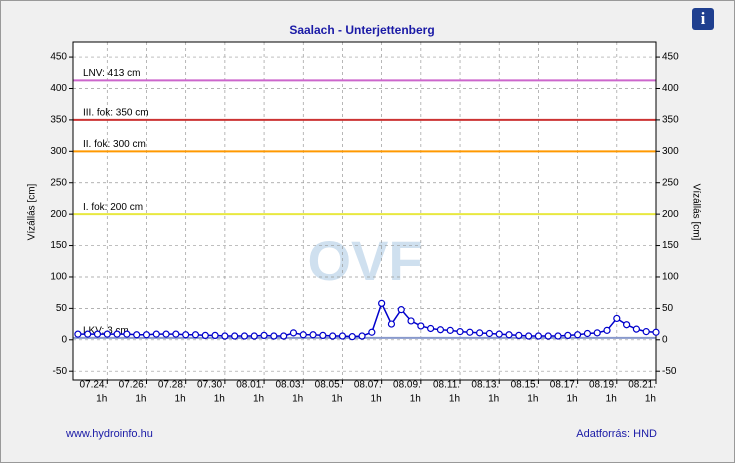  I want to click on watermark: OVF, so click(364, 260).